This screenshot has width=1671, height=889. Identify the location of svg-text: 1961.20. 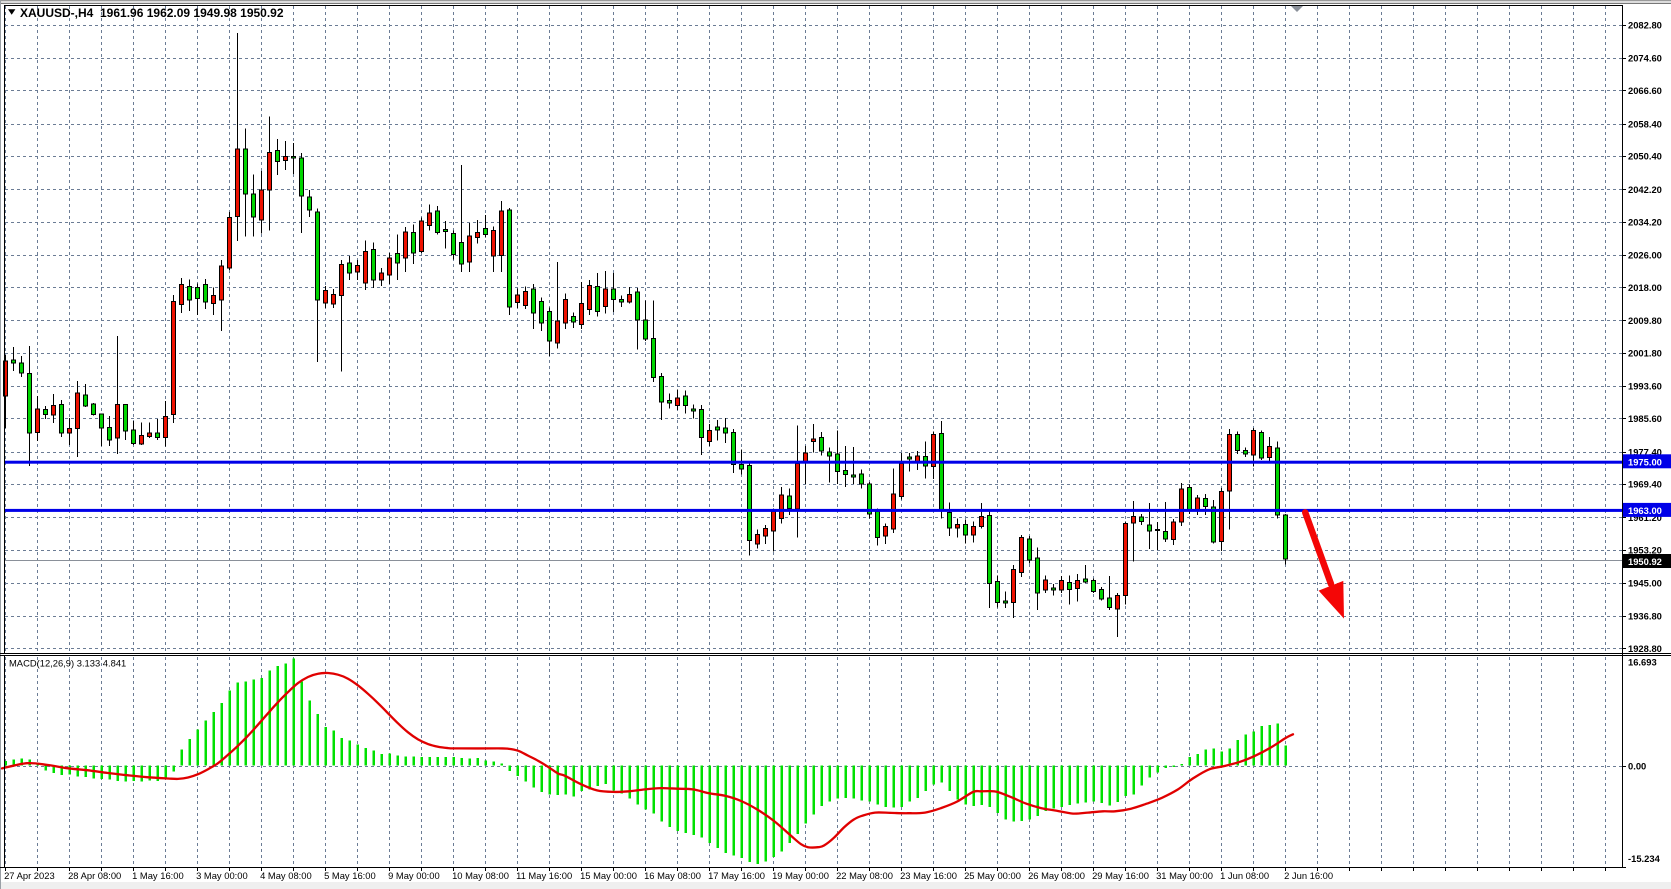
(1645, 517).